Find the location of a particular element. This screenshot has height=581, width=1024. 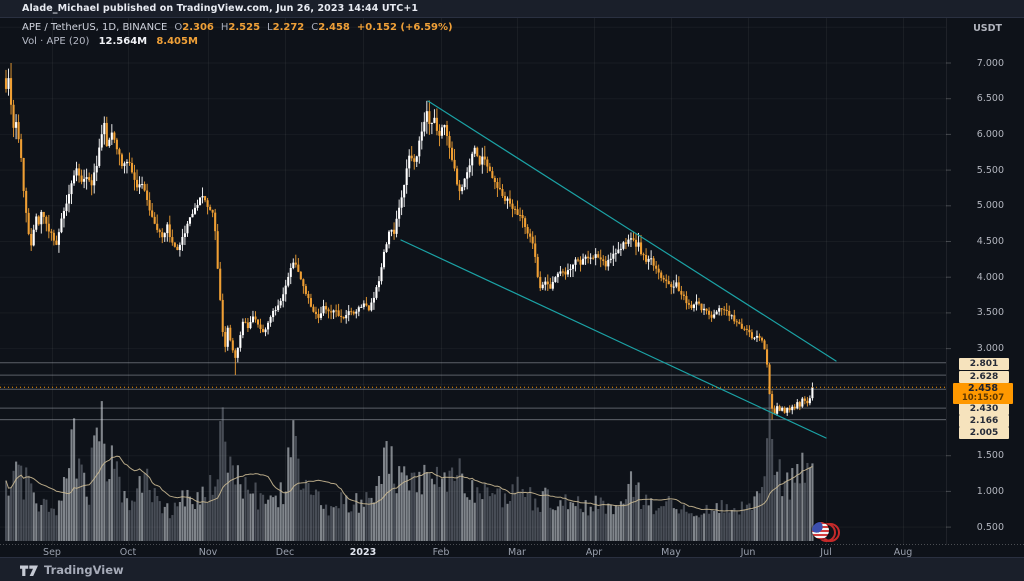

flag-emoji-sticker is located at coordinates (826, 532).